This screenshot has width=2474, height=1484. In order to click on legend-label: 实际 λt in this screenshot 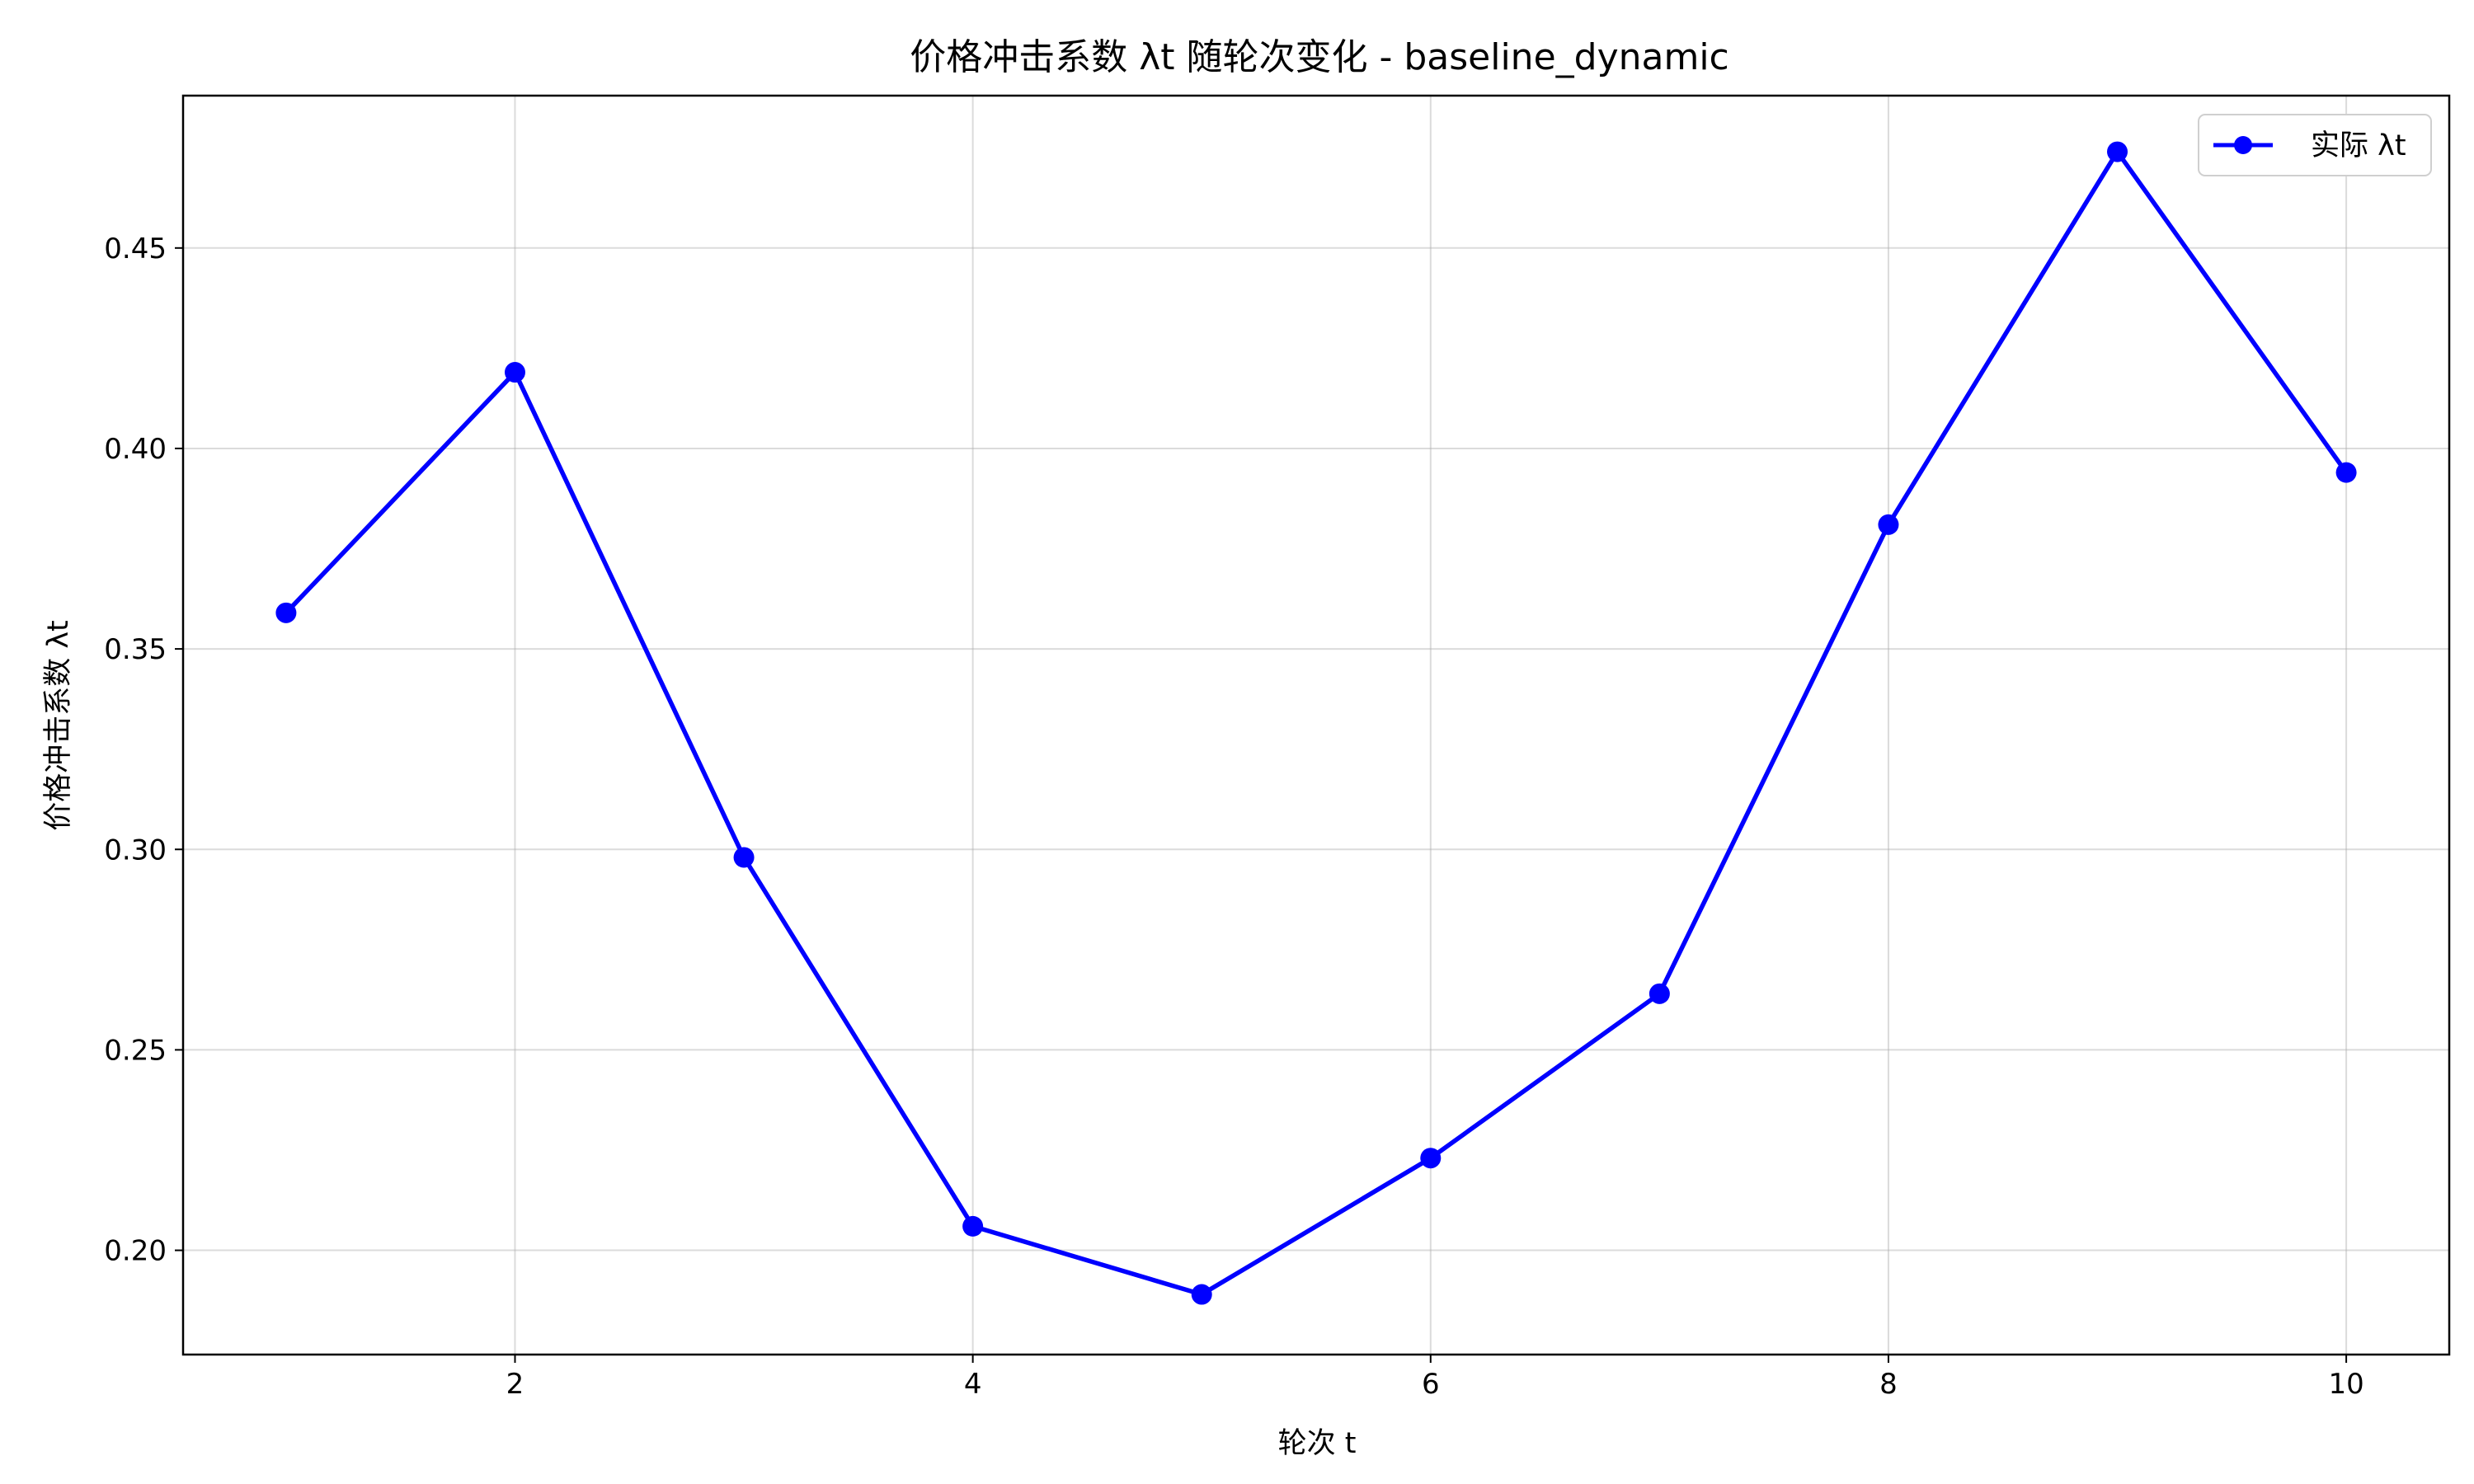, I will do `click(2358, 145)`.